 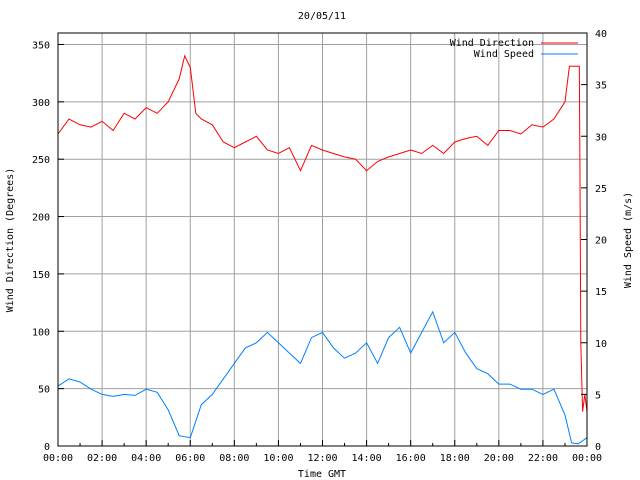 What do you see at coordinates (47, 447) in the screenshot?
I see `y-tick-label: 0` at bounding box center [47, 447].